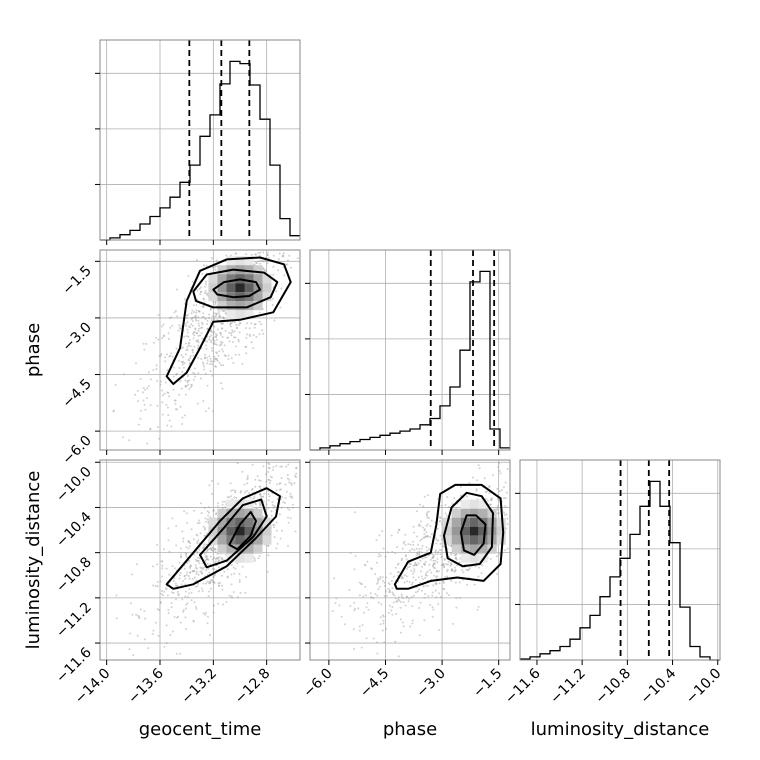 This screenshot has width=760, height=760. I want to click on grid-geocent-hist, so click(200, 140).